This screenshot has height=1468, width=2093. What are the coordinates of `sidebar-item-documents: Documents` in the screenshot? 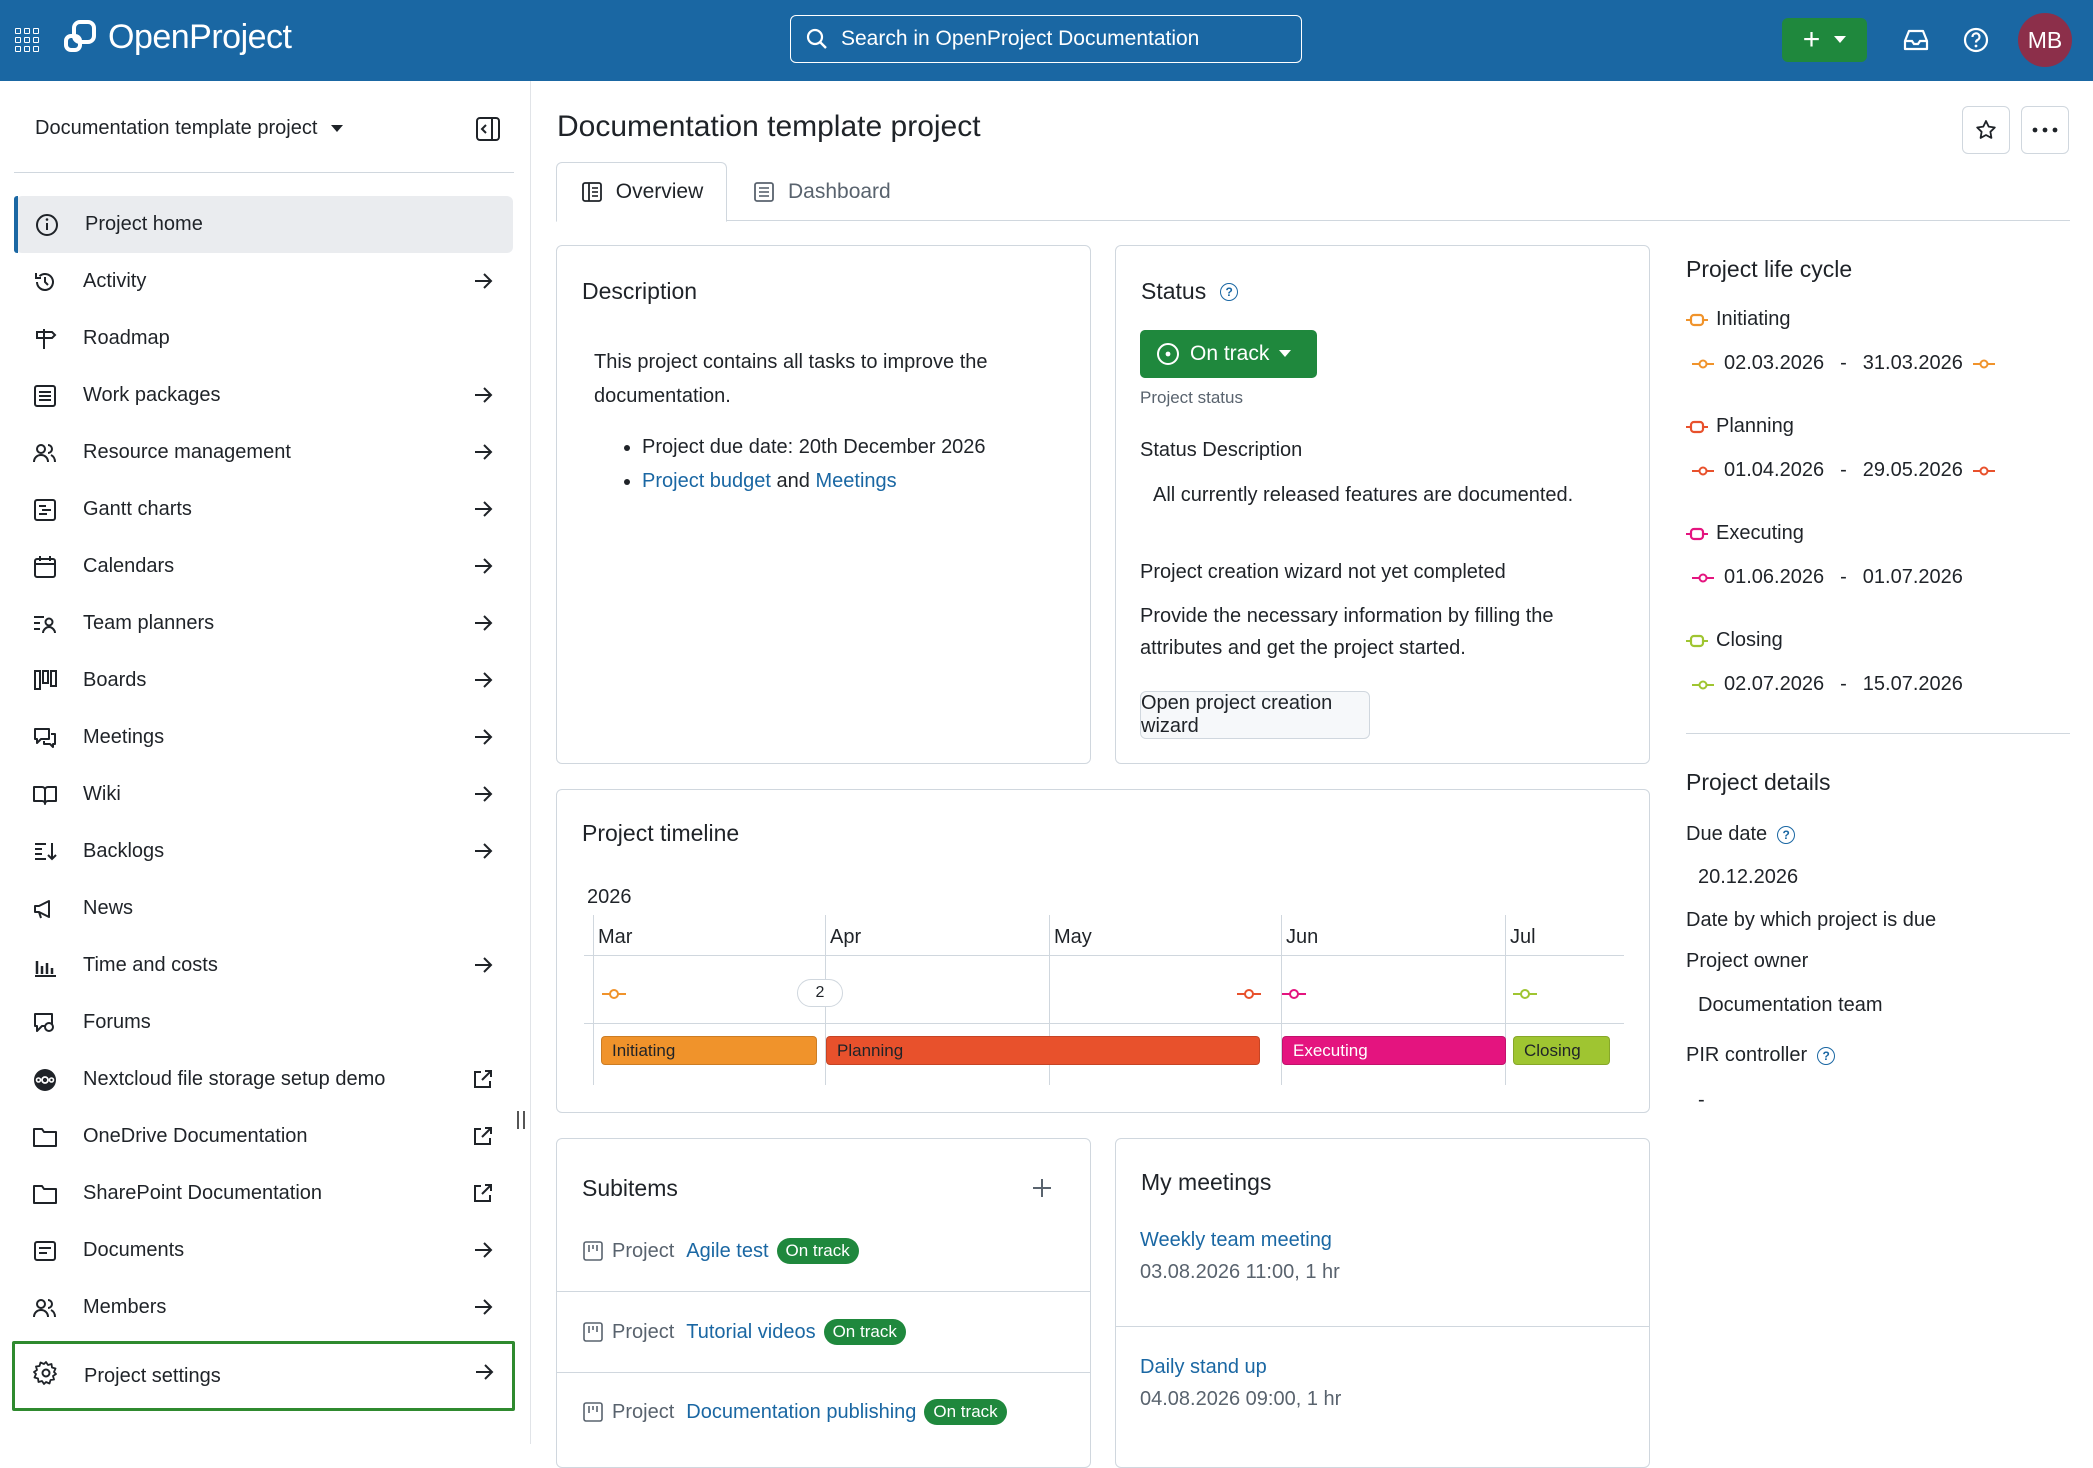 It's located at (264, 1250).